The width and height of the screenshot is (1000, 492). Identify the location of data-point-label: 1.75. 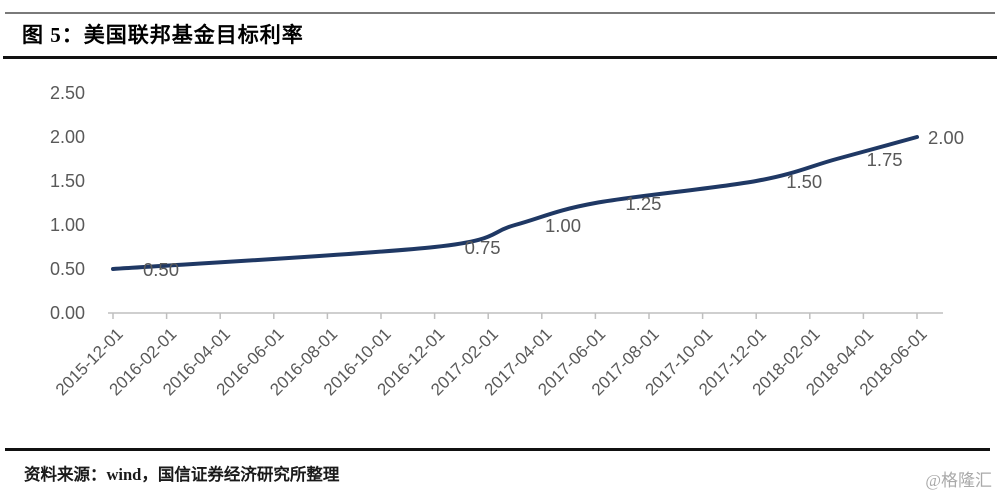
(885, 159).